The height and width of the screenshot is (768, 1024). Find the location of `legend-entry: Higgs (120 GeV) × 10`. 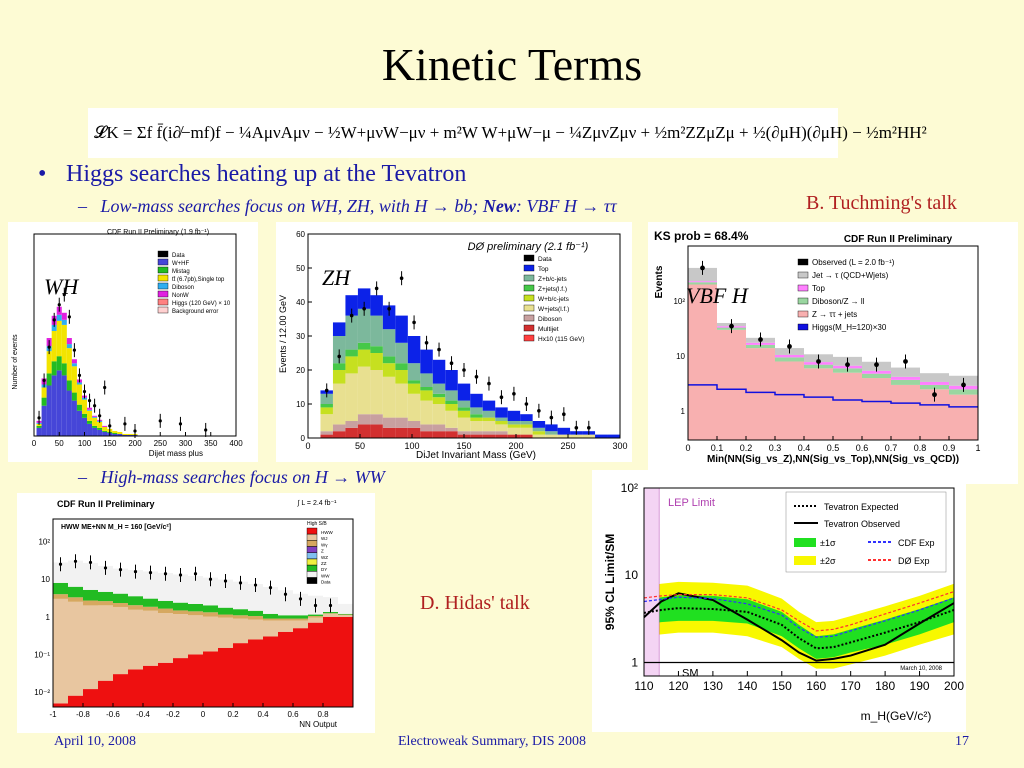

legend-entry: Higgs (120 GeV) × 10 is located at coordinates (201, 304).